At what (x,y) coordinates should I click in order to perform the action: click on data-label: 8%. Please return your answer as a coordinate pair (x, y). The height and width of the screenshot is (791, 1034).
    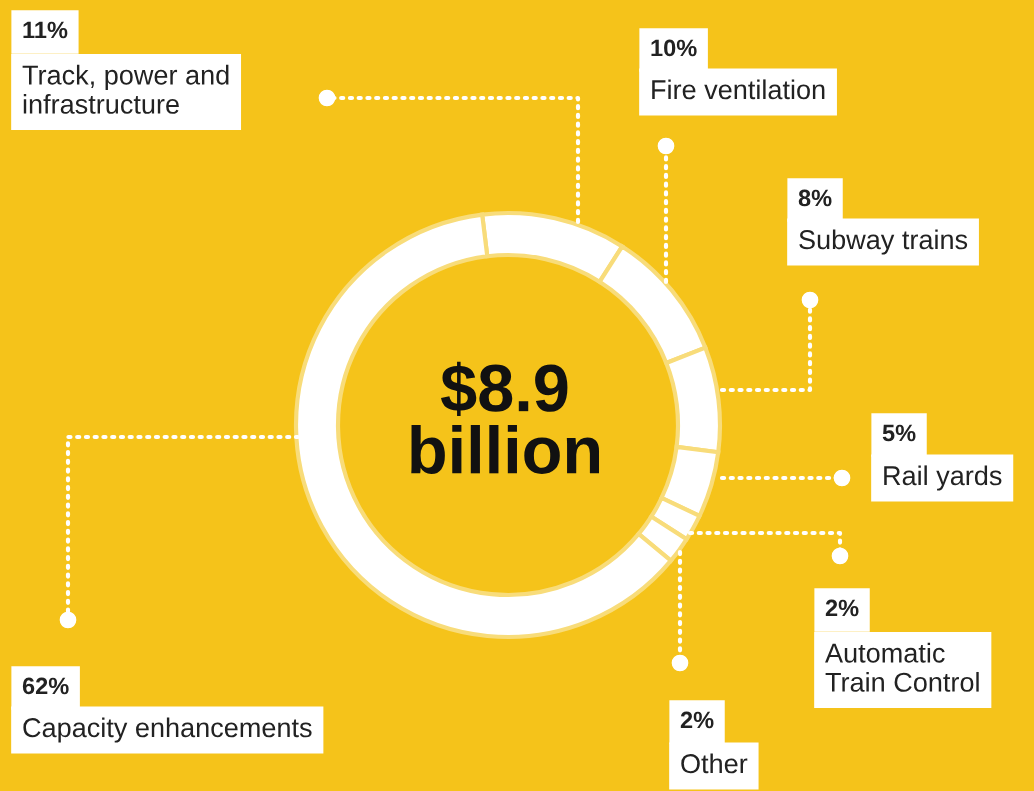
    Looking at the image, I should click on (815, 198).